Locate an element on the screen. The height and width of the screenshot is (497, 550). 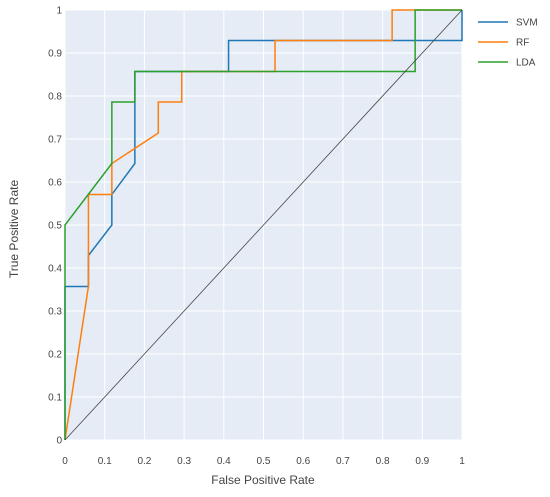
y-tick-label: 0.2 is located at coordinates (55, 355).